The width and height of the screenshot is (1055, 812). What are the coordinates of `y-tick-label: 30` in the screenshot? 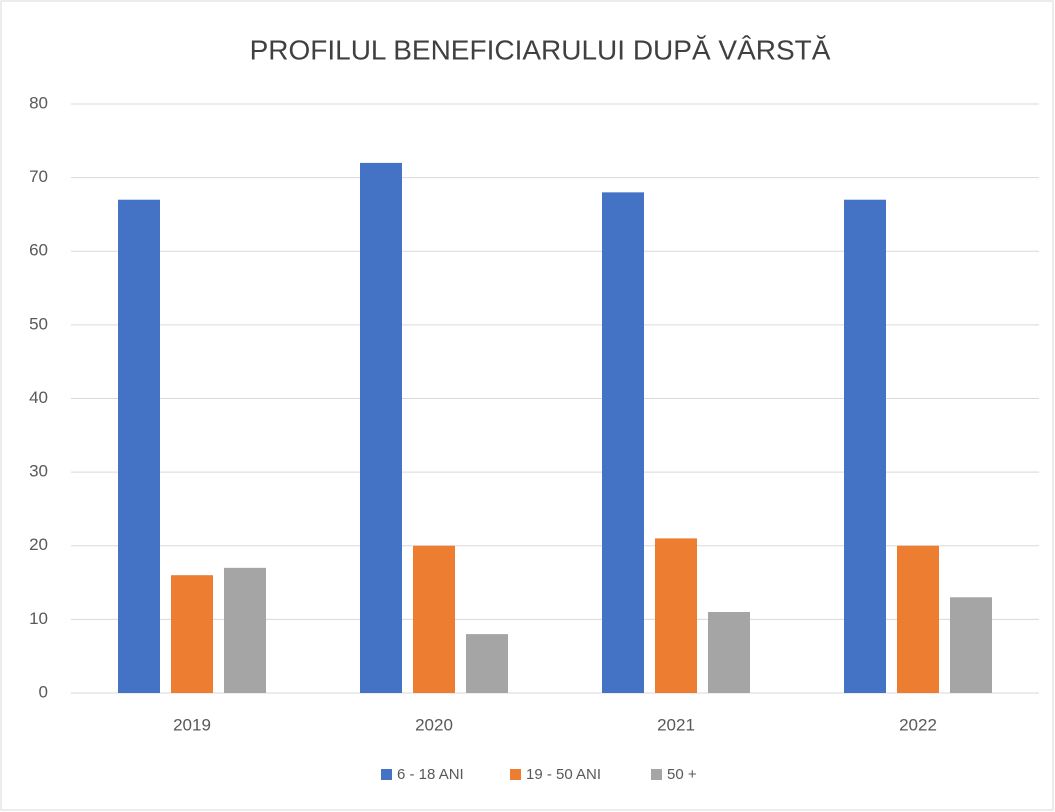 It's located at (38, 471).